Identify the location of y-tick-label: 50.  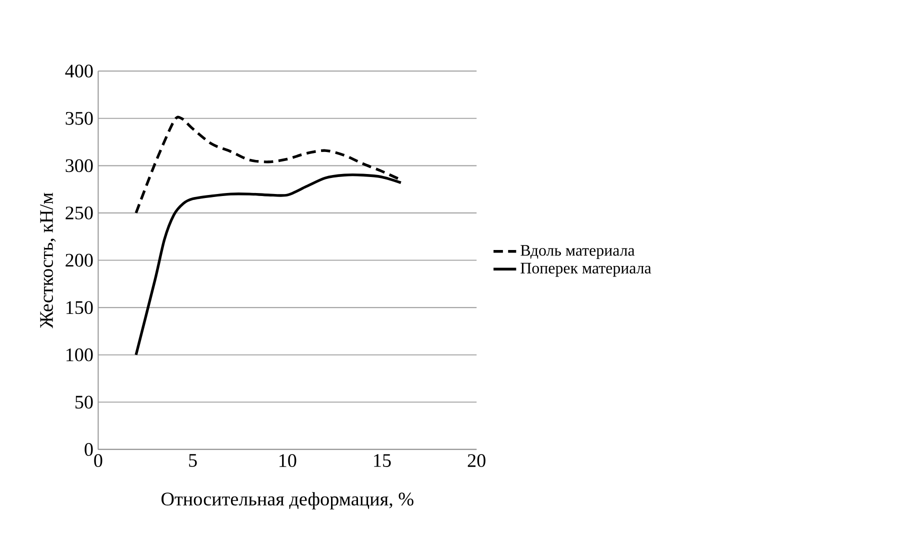
(84, 402).